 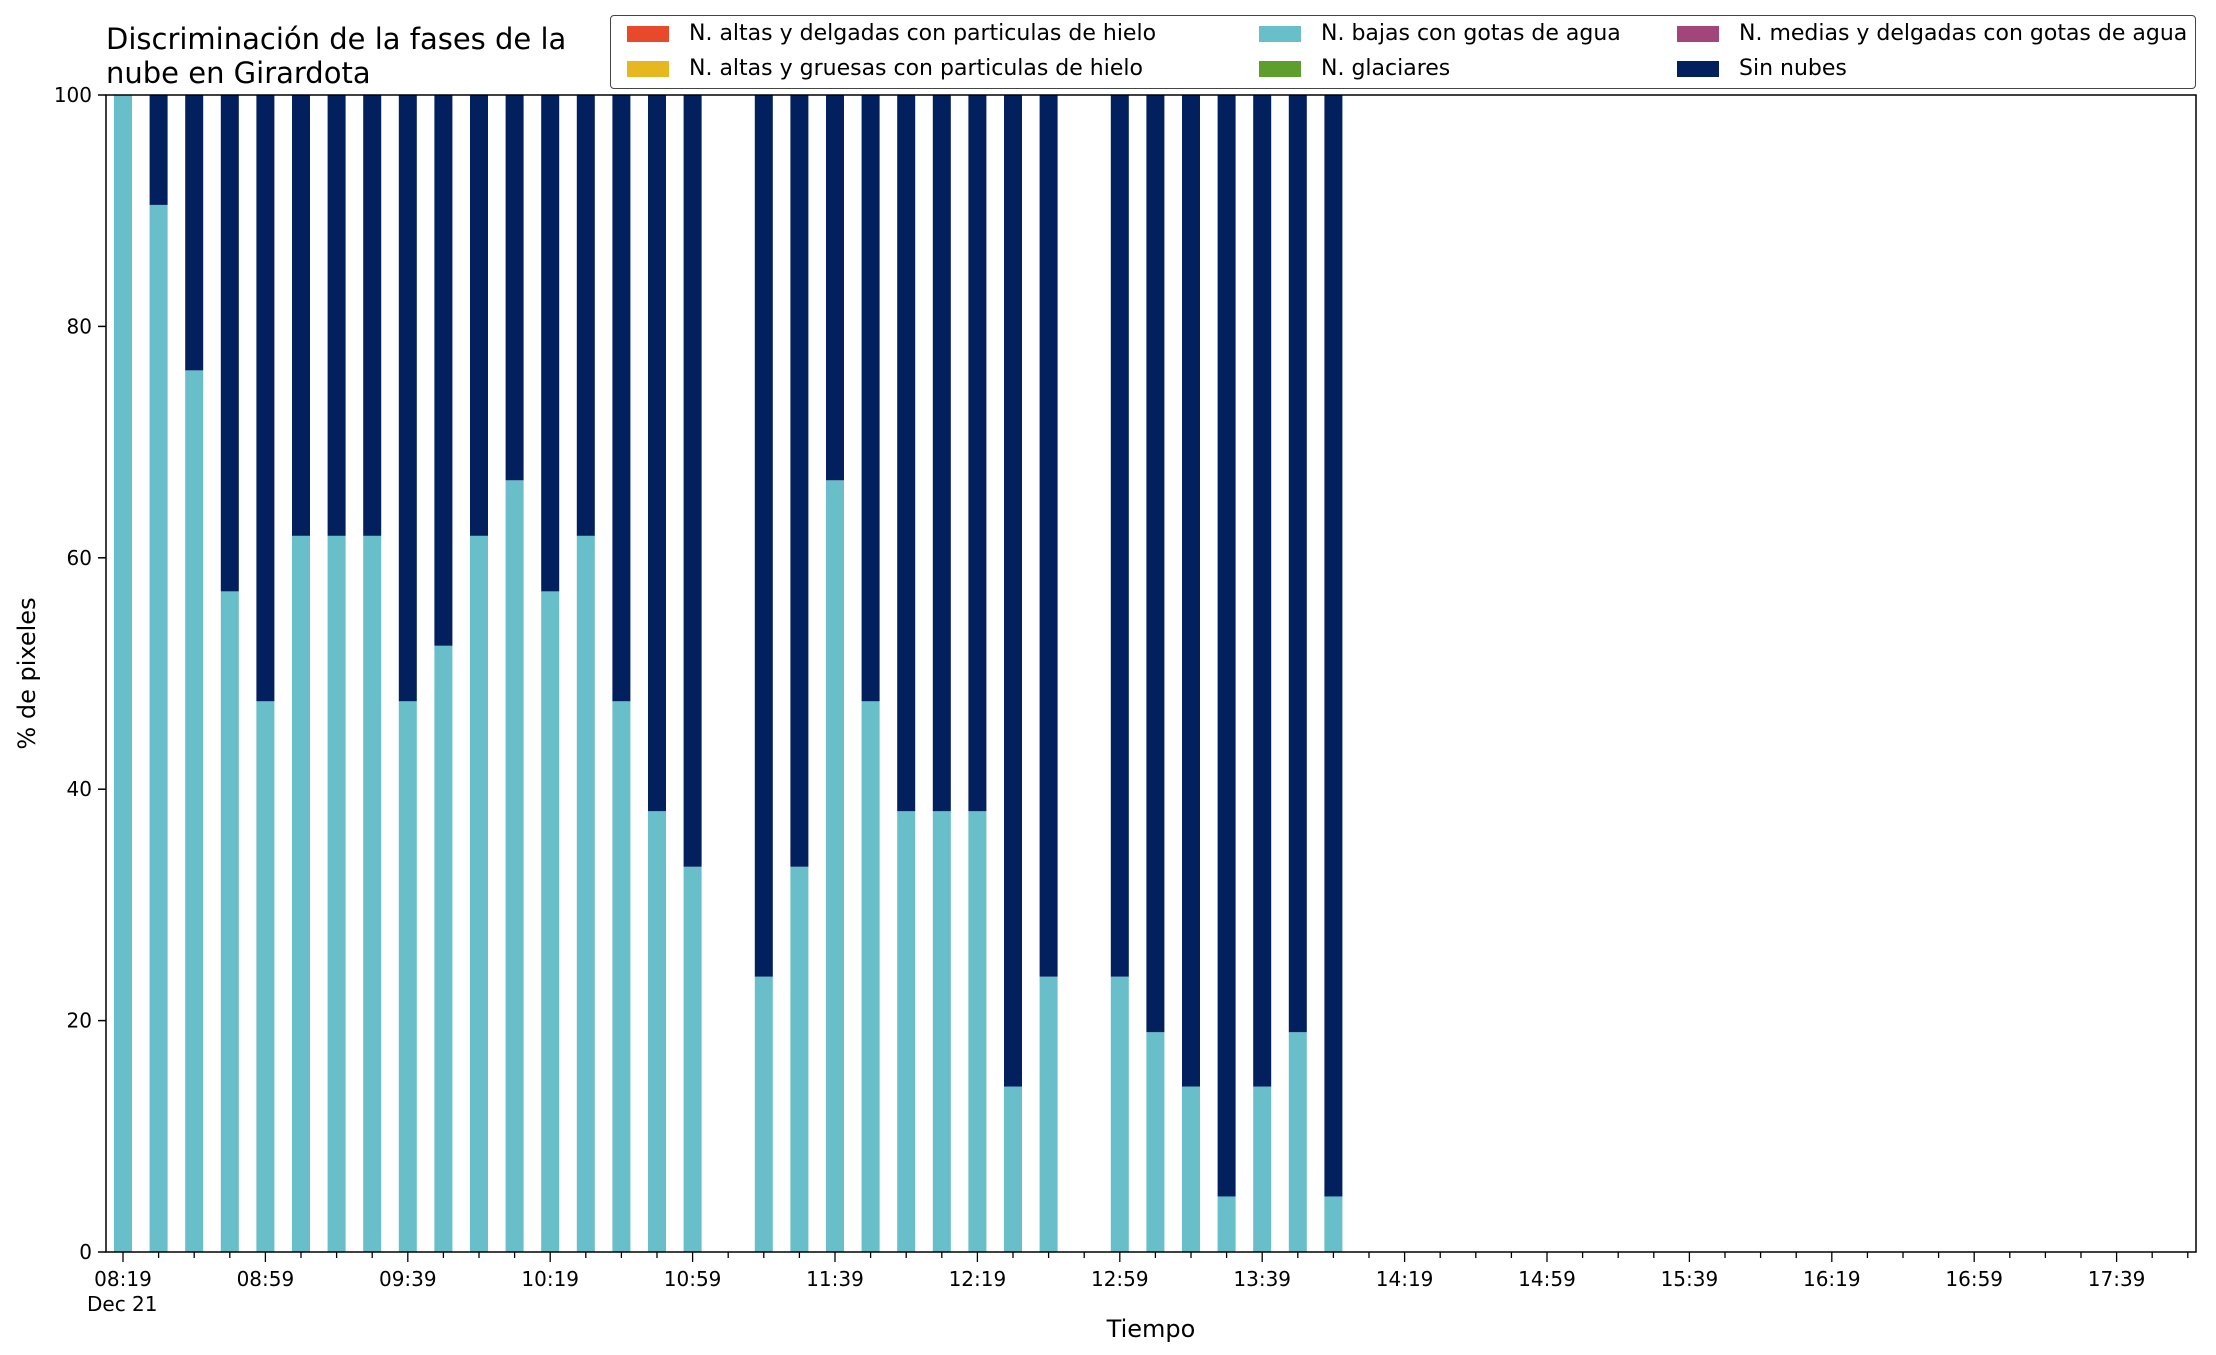 I want to click on bar-1229-s5, so click(x=1013, y=591).